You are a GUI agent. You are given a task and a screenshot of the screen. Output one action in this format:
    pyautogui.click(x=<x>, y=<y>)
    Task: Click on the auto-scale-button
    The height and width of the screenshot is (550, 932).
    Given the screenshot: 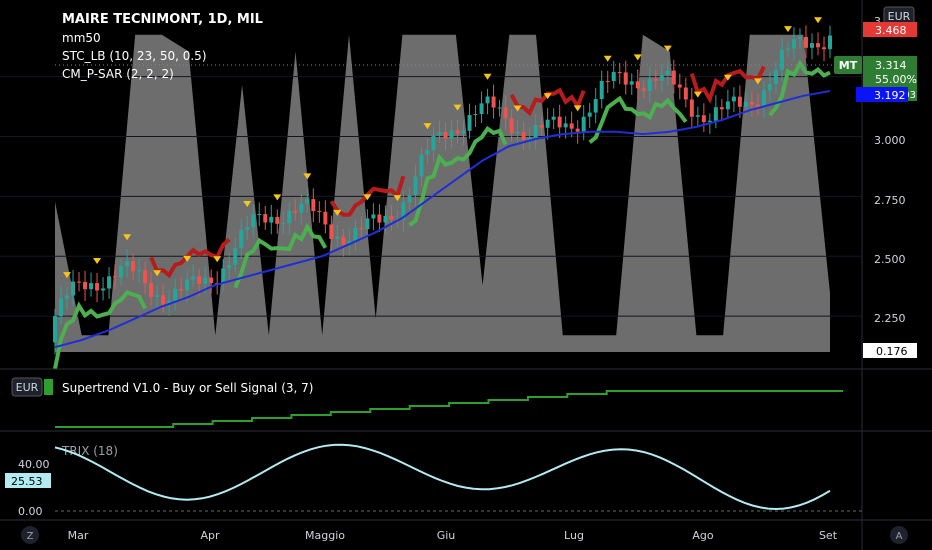 What is the action you would take?
    pyautogui.click(x=899, y=535)
    